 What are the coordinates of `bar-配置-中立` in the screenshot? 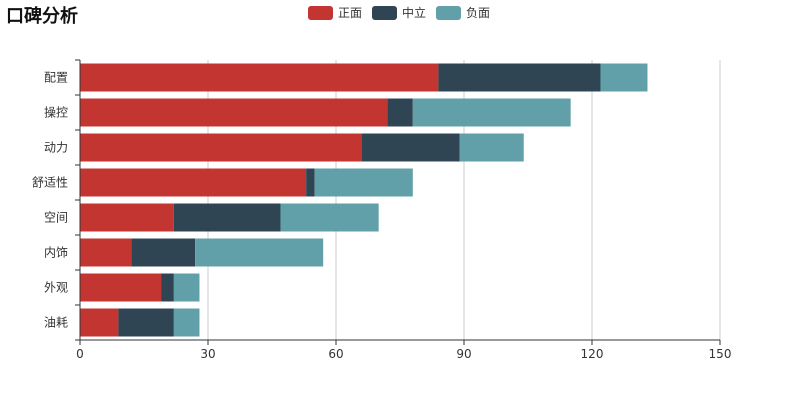 It's located at (519, 77).